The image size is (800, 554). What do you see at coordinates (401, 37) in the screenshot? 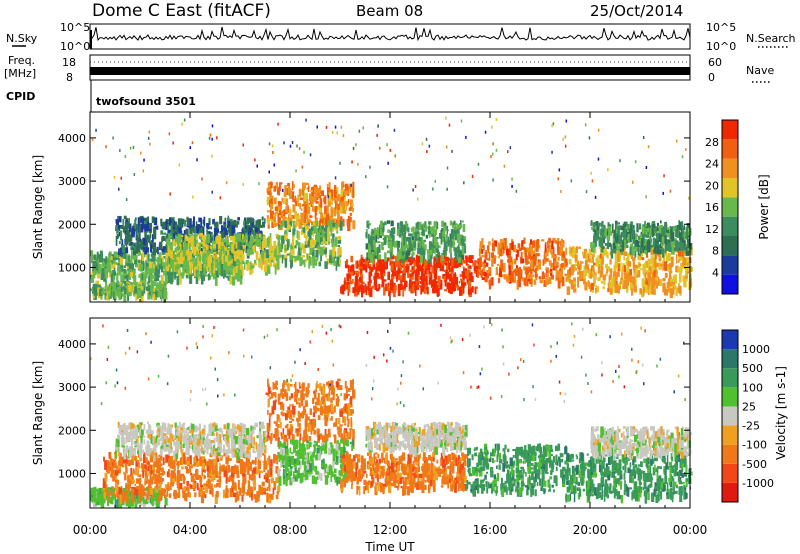
I see `noise-panel: N.Sky 10^5 10^0 10^5 10^0 N.Search` at bounding box center [401, 37].